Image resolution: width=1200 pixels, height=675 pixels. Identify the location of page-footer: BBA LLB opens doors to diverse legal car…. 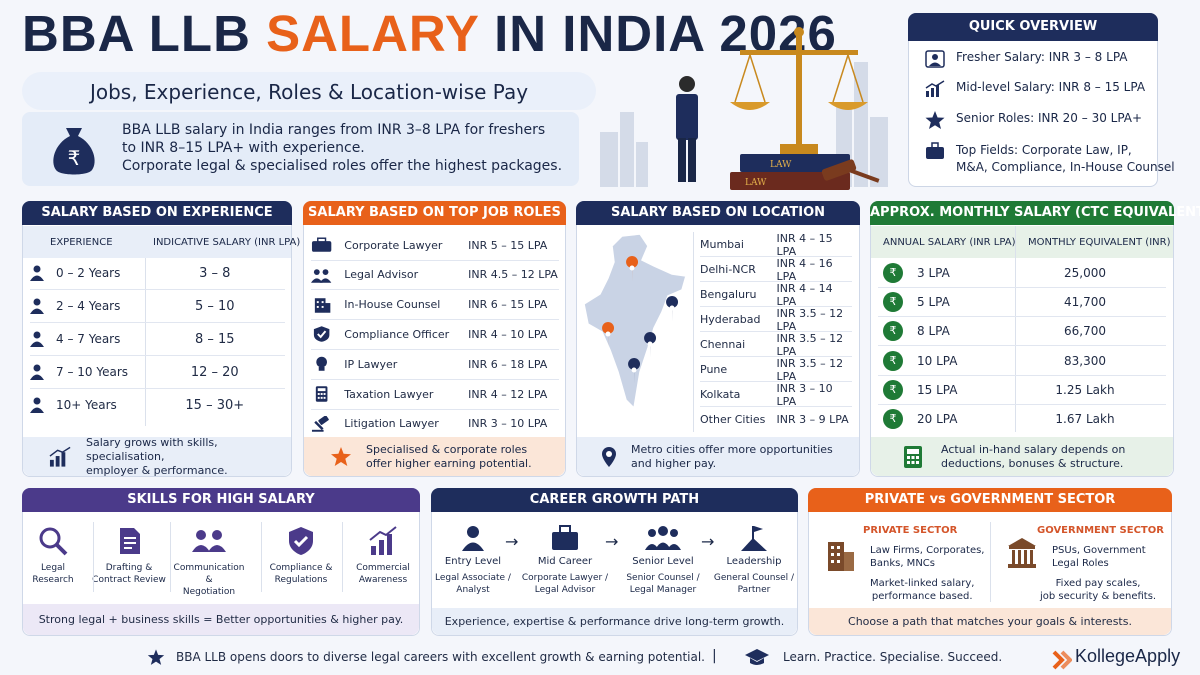
(600, 659).